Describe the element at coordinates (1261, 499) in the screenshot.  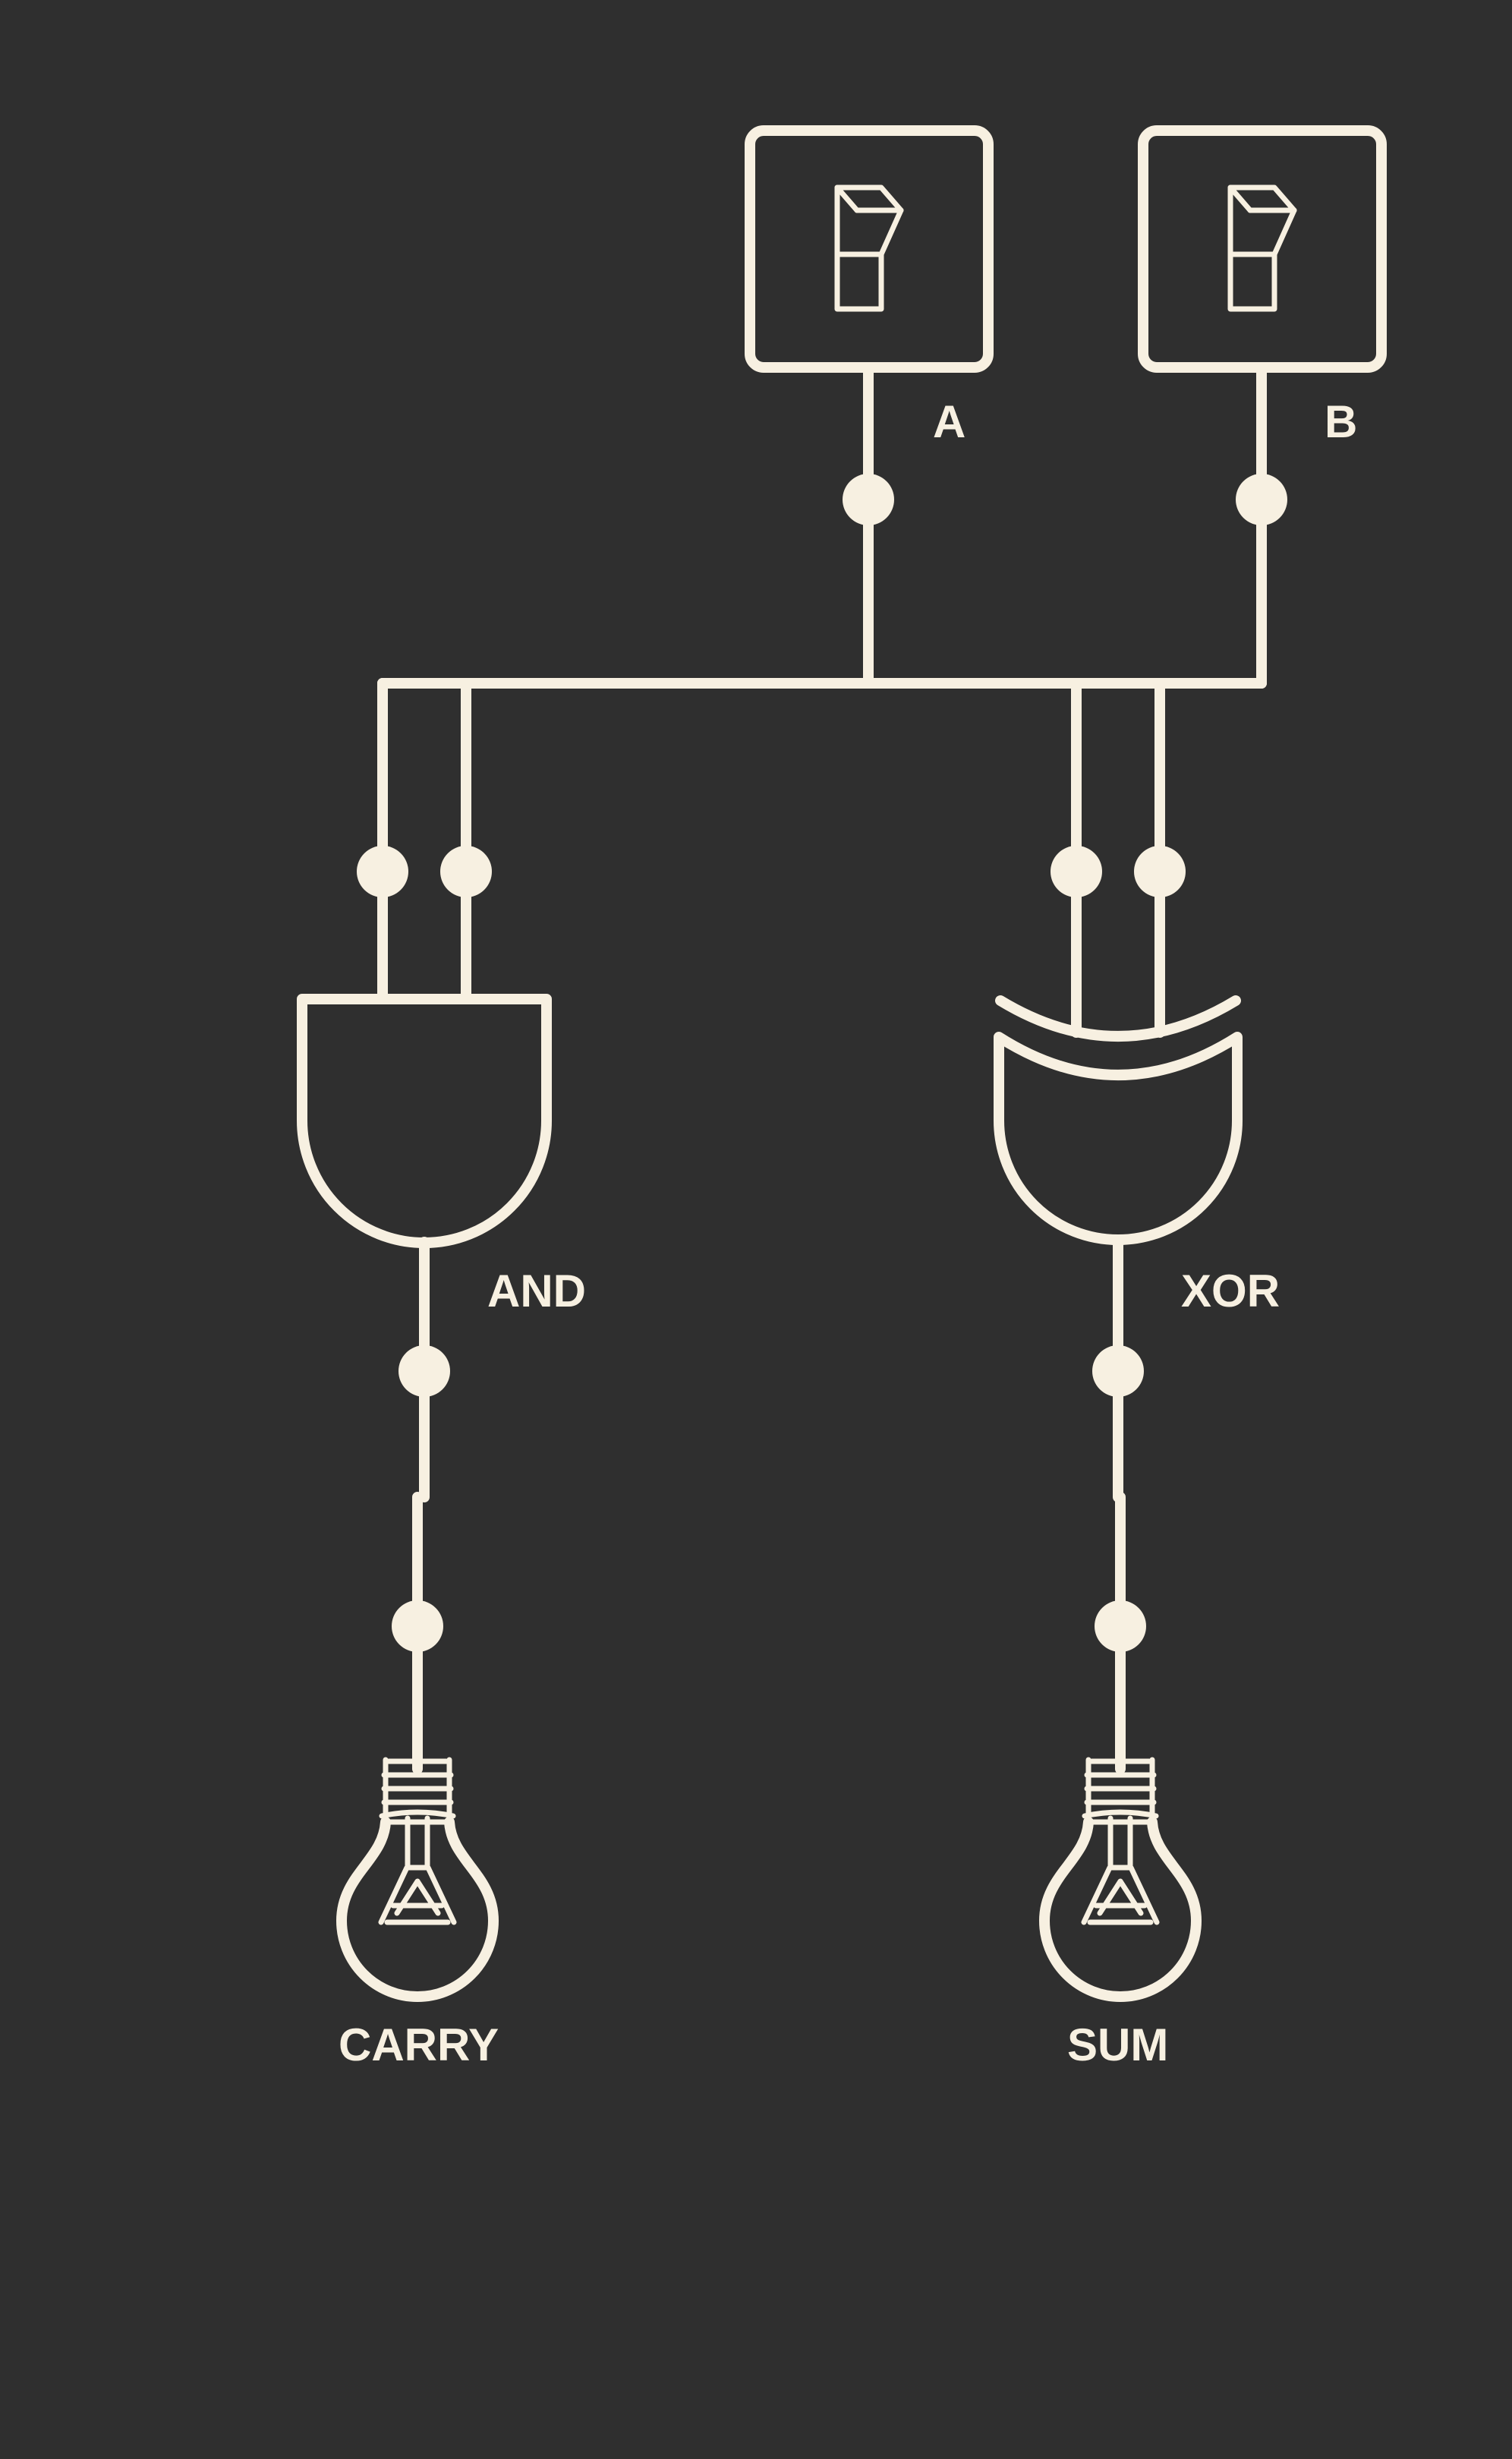
I see `junction-b` at that location.